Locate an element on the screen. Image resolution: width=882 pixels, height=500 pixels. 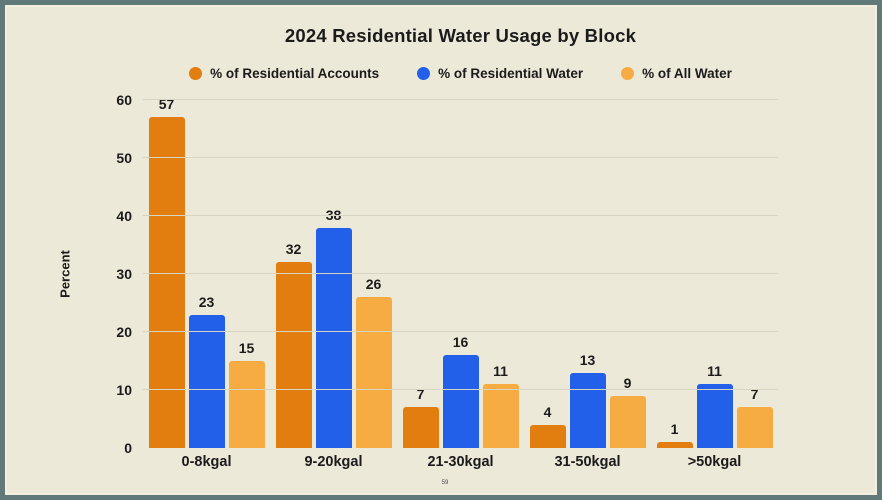
y-tick-label: 0 is located at coordinates (128, 448).